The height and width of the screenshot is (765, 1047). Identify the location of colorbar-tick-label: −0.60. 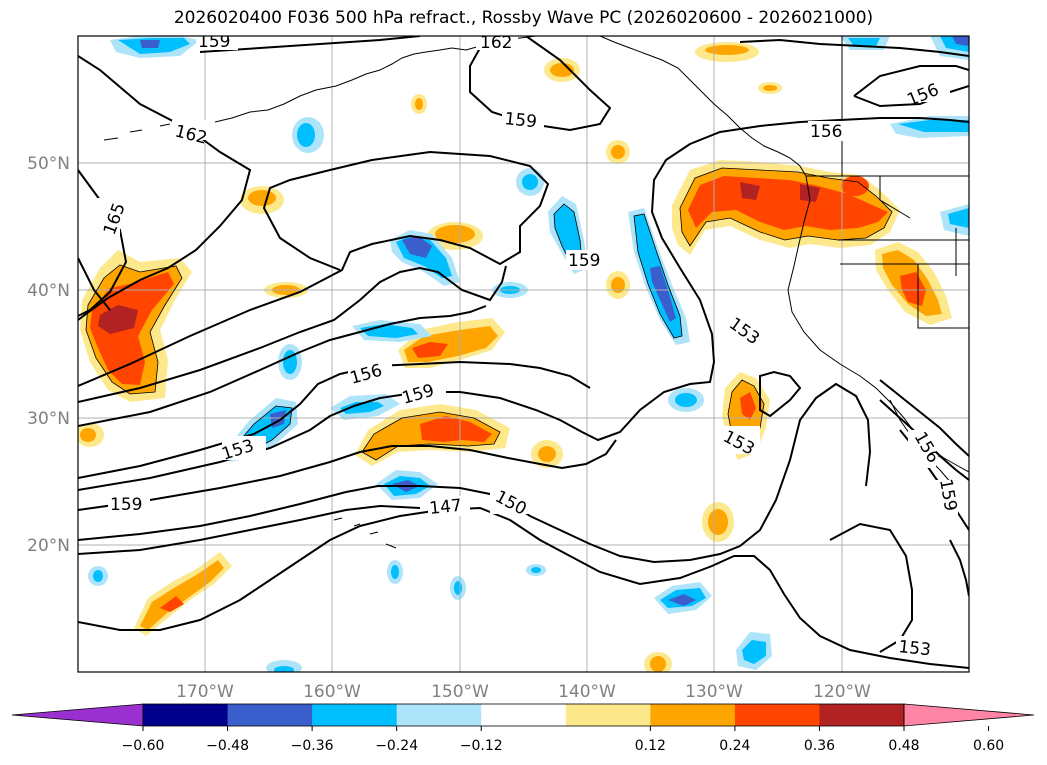
(143, 746).